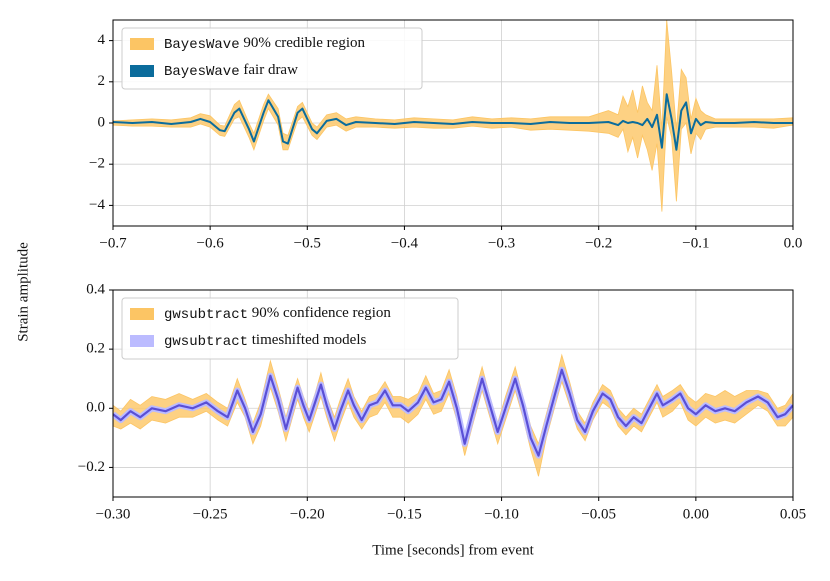 Image resolution: width=830 pixels, height=581 pixels. I want to click on legend-label: gwsubtract timeshifted models, so click(265, 340).